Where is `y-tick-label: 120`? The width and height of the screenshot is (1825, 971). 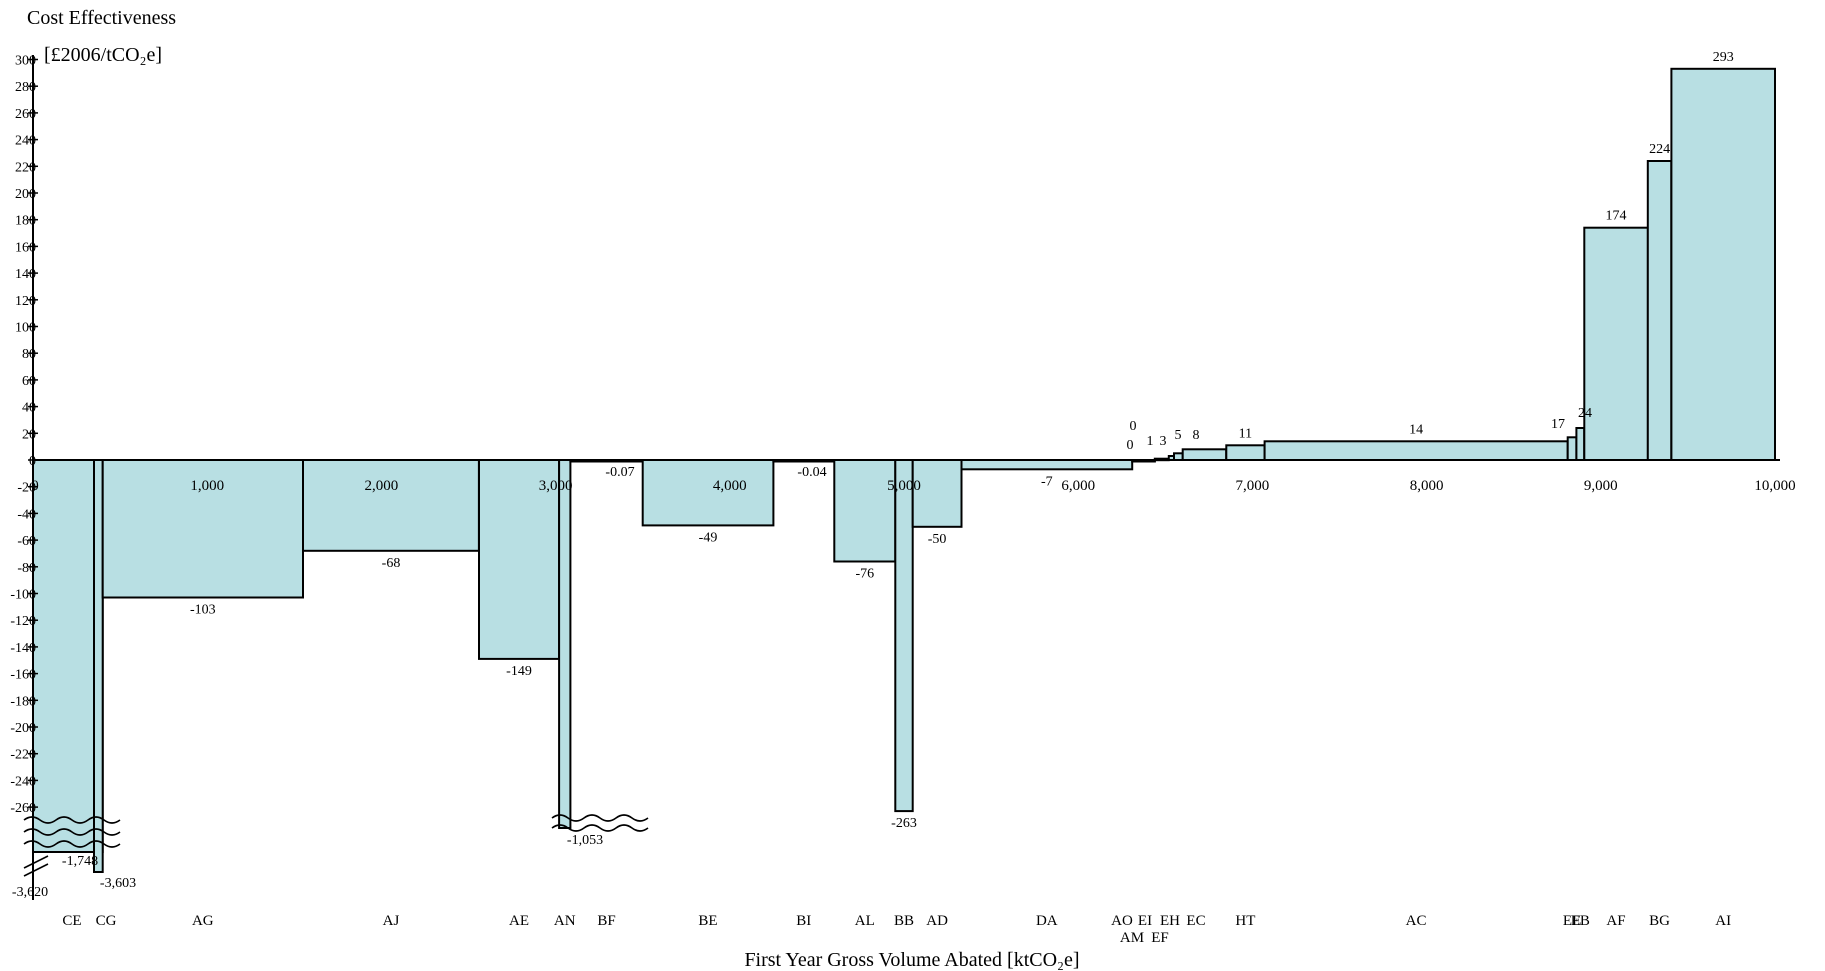
y-tick-label: 120 is located at coordinates (25, 301).